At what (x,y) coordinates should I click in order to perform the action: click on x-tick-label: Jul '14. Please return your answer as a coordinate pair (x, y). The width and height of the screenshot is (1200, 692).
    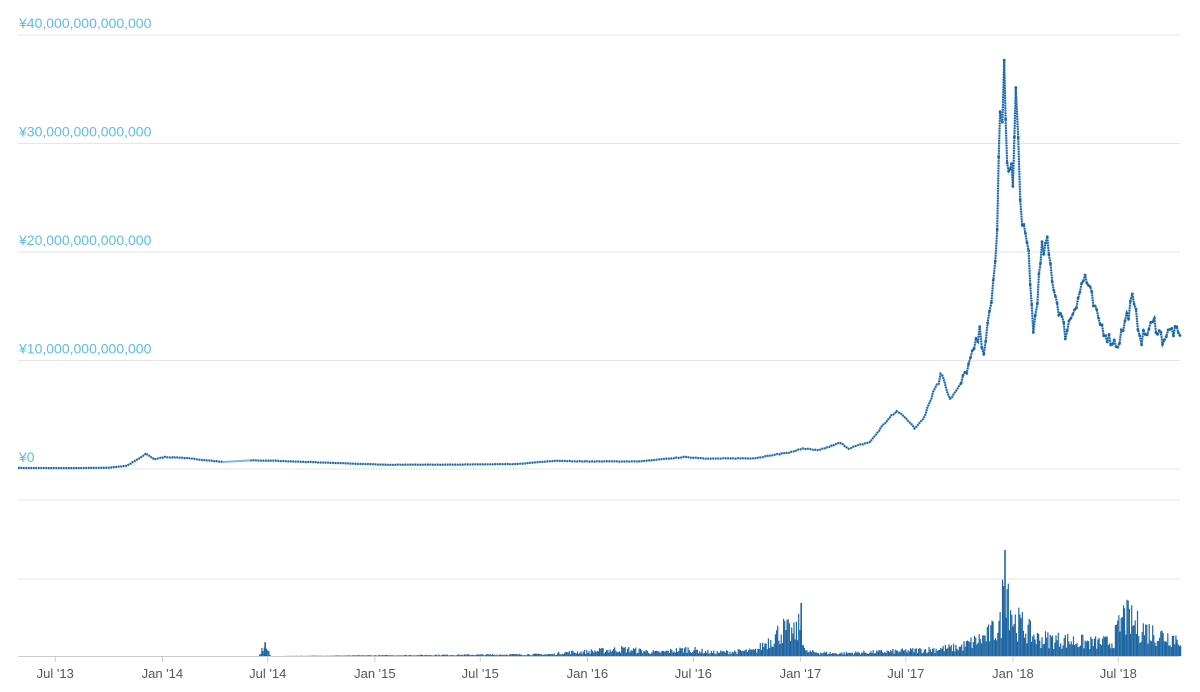
    Looking at the image, I should click on (267, 673).